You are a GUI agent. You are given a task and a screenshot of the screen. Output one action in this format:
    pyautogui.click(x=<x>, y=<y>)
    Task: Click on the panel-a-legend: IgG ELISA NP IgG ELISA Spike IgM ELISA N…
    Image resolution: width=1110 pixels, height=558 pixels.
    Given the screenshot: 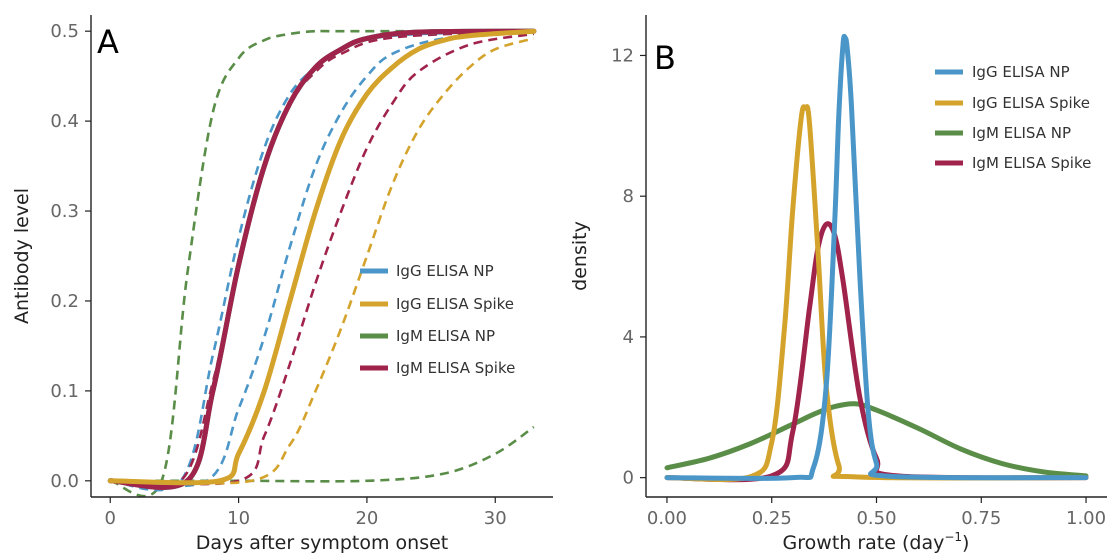 What is the action you would take?
    pyautogui.click(x=437, y=319)
    